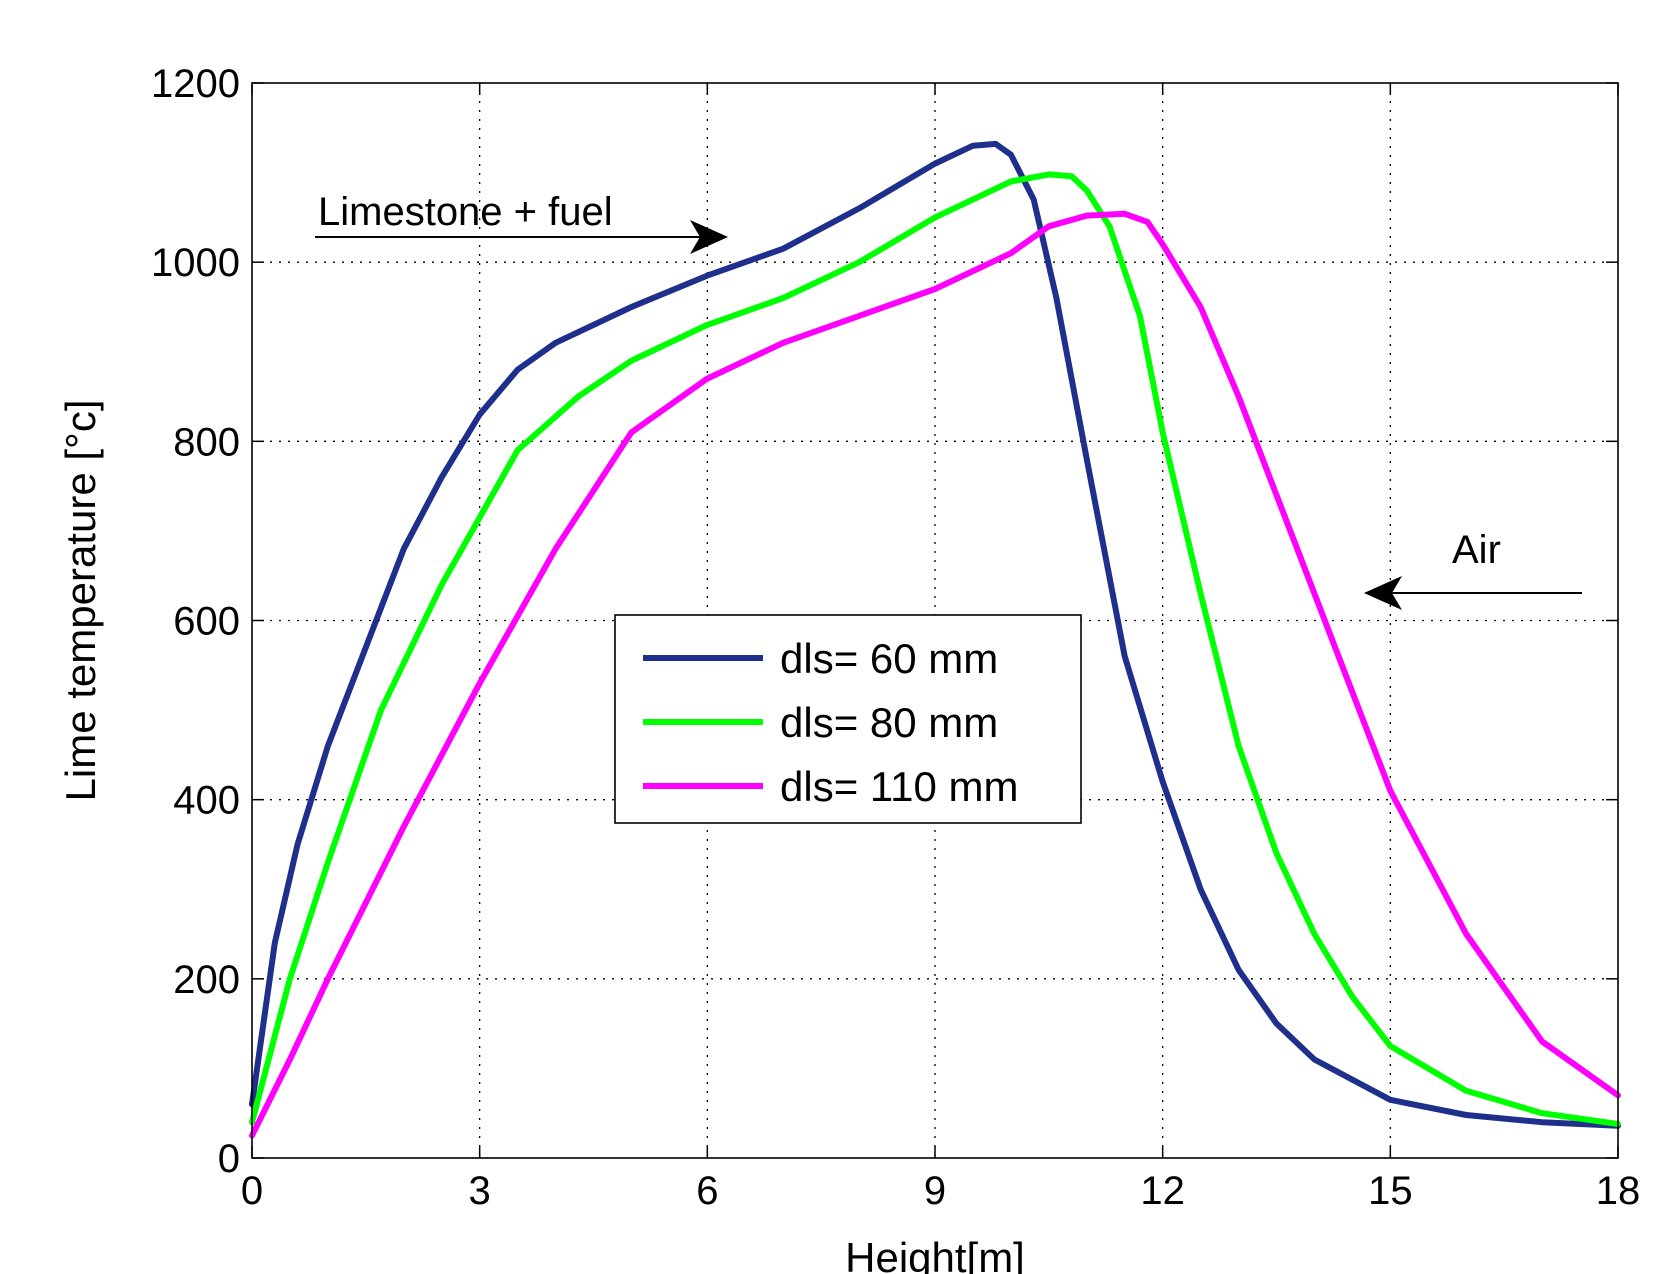 The image size is (1657, 1274). I want to click on y-tick-label: 400, so click(206, 801).